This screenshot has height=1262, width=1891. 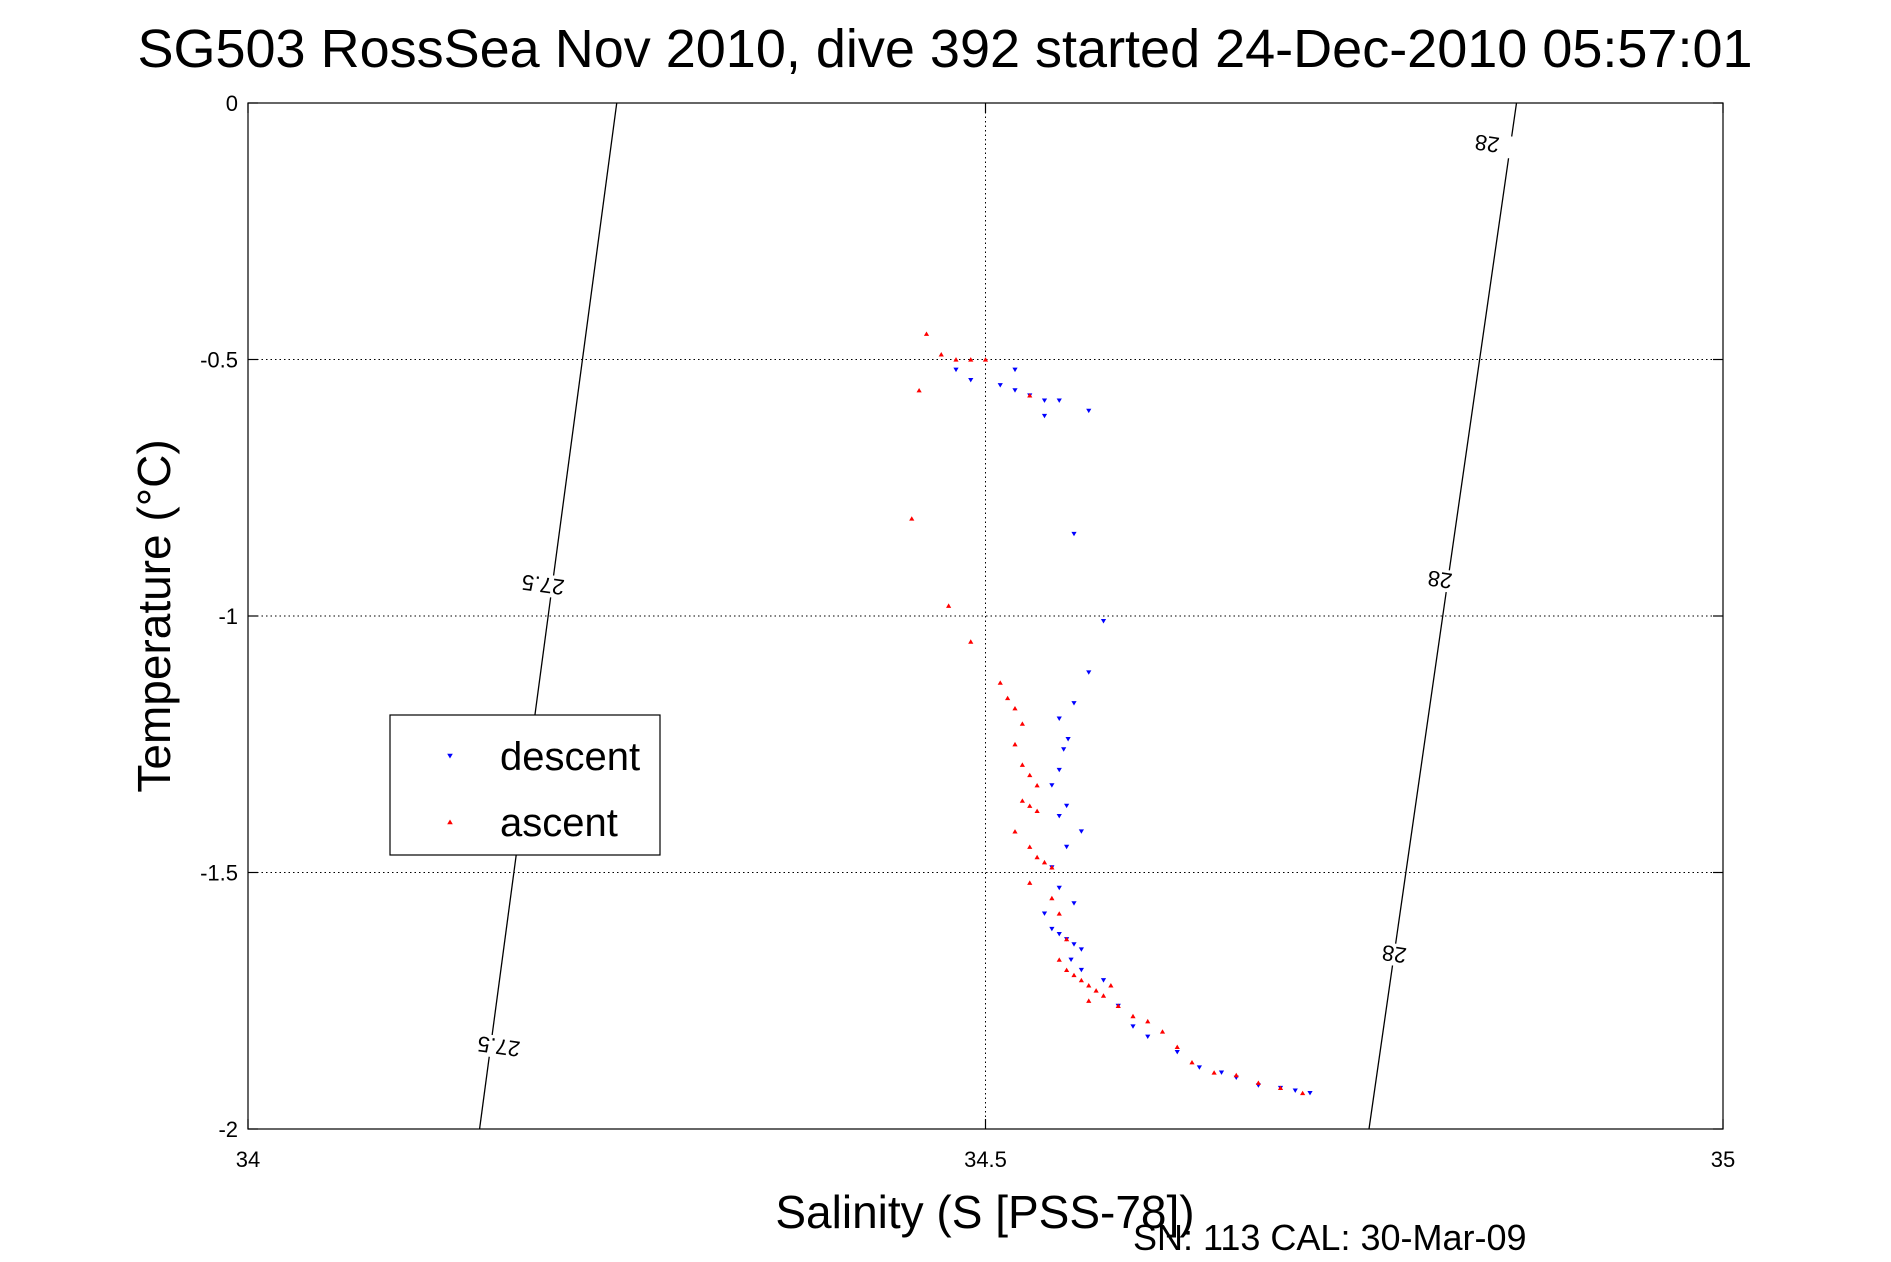 What do you see at coordinates (248, 1159) in the screenshot?
I see `x-tick-label: 34` at bounding box center [248, 1159].